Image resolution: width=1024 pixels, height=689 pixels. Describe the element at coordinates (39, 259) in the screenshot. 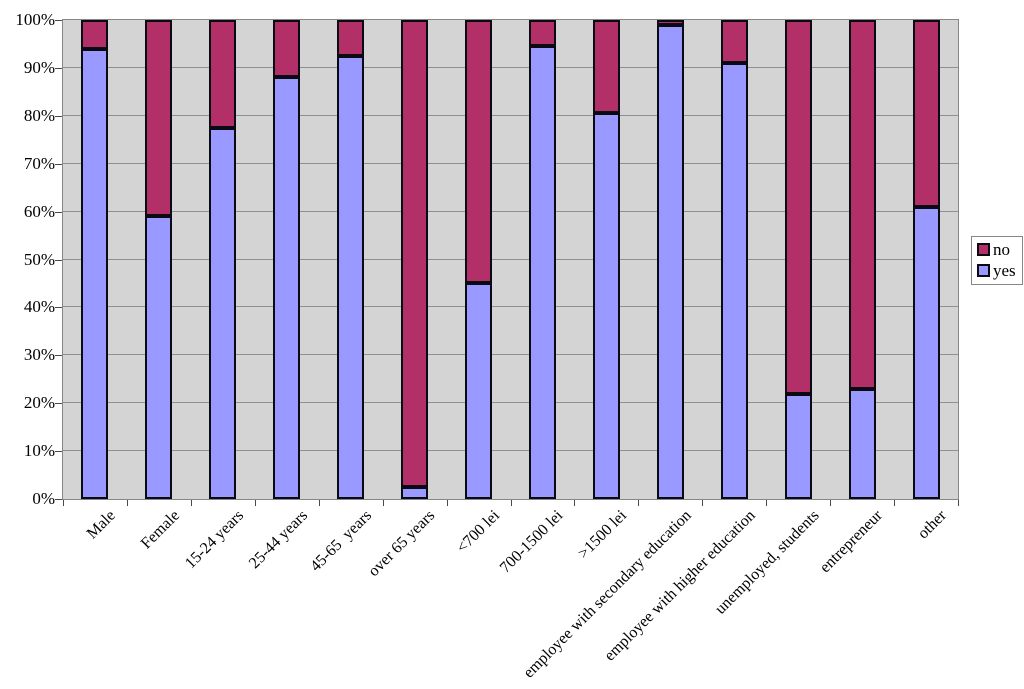

I see `y-axis-label-50: 50%` at that location.